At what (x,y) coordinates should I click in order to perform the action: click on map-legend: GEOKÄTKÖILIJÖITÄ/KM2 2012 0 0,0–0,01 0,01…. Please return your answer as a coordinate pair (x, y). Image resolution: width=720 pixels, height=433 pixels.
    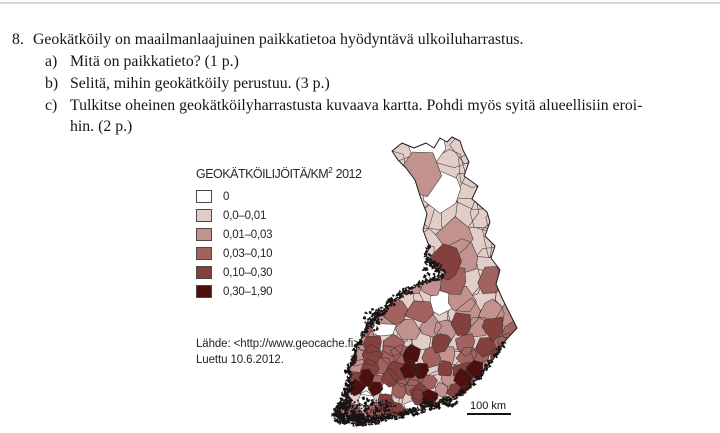
    Looking at the image, I should click on (279, 235).